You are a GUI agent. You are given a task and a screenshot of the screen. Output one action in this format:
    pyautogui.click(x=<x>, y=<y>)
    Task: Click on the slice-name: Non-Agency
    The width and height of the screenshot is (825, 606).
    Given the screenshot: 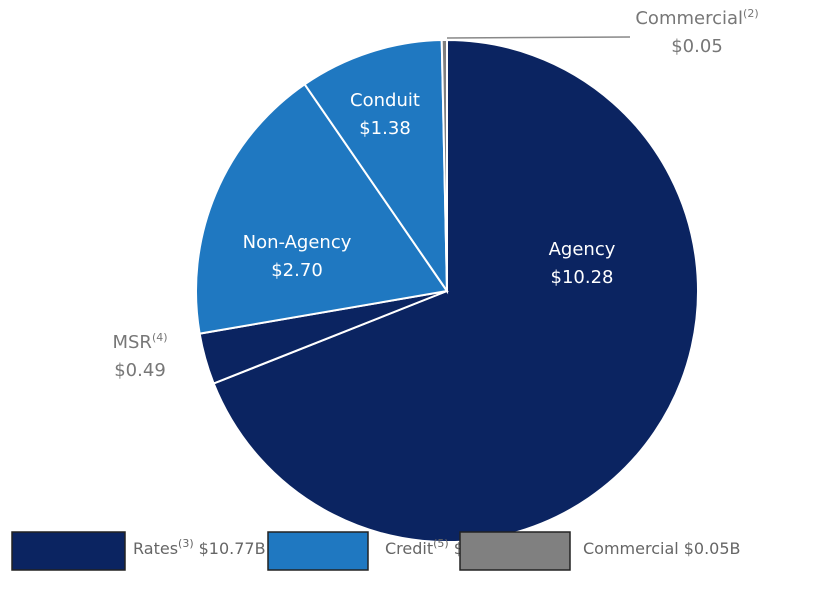 What is the action you would take?
    pyautogui.click(x=297, y=242)
    